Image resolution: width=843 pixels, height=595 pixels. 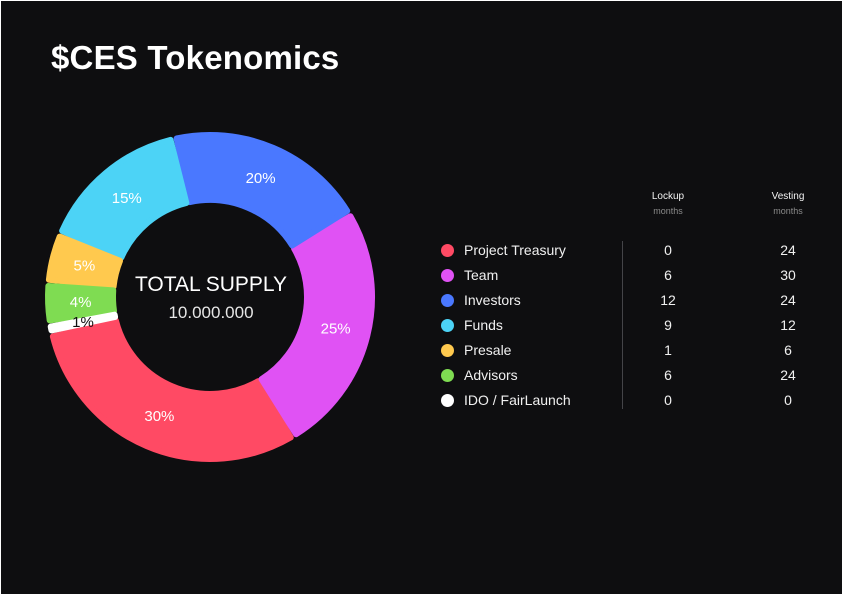 What do you see at coordinates (195, 57) in the screenshot?
I see `page-title: $CES Tokenomics` at bounding box center [195, 57].